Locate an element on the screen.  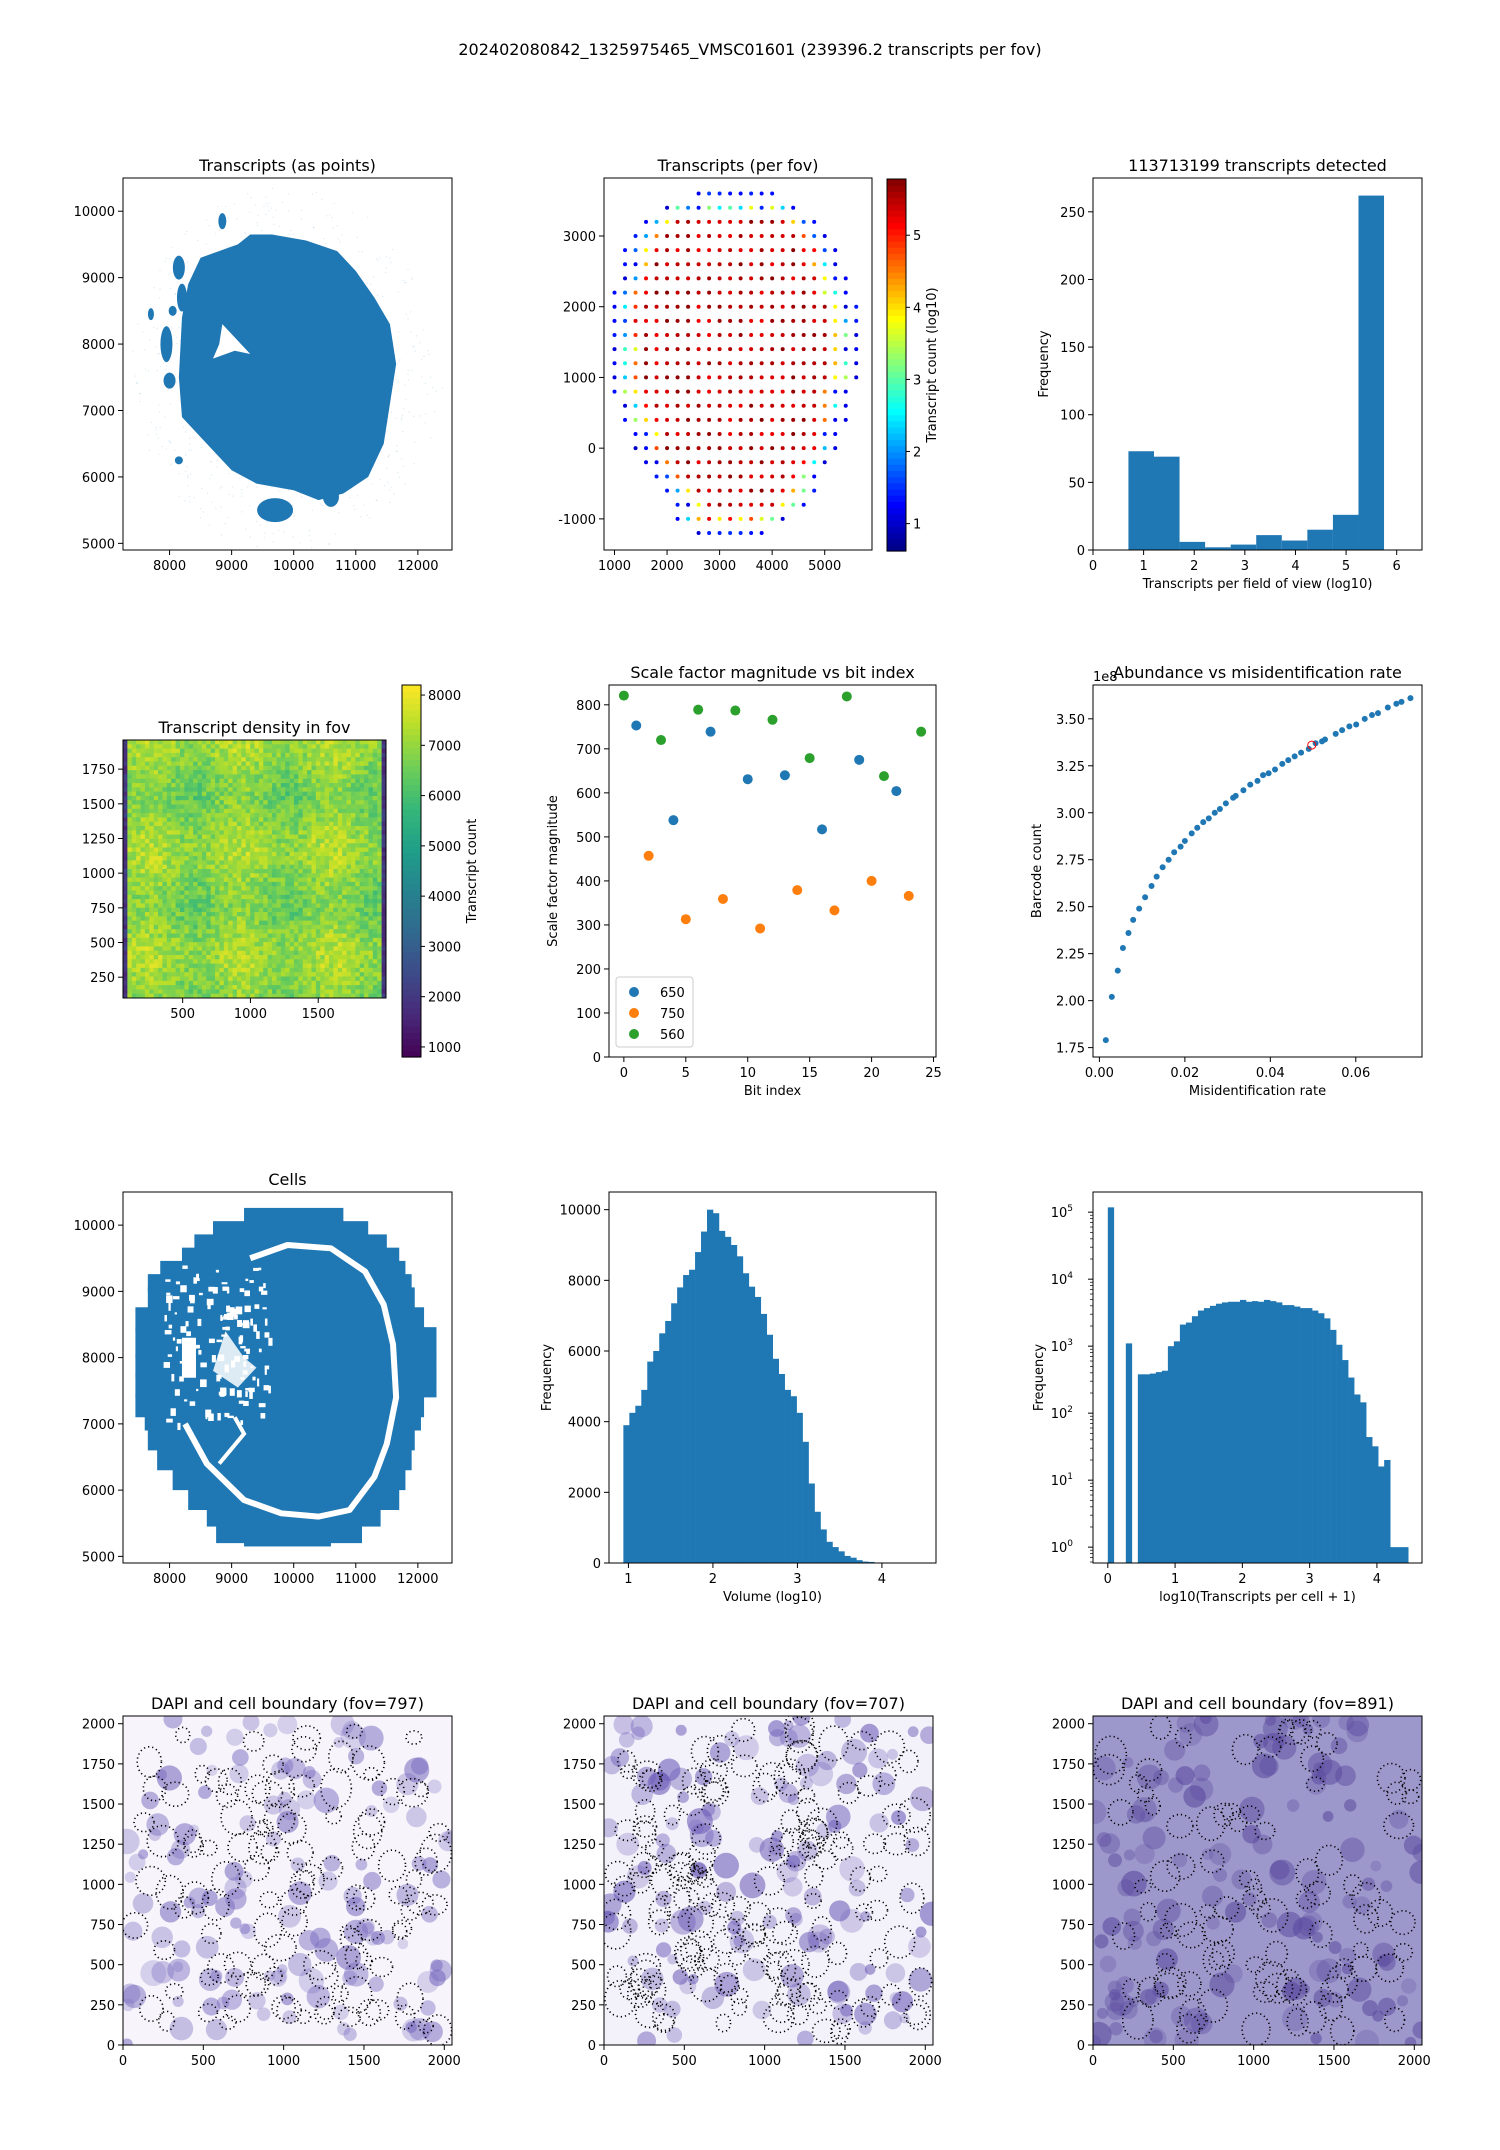
y-tick-label: 200 is located at coordinates (588, 970).